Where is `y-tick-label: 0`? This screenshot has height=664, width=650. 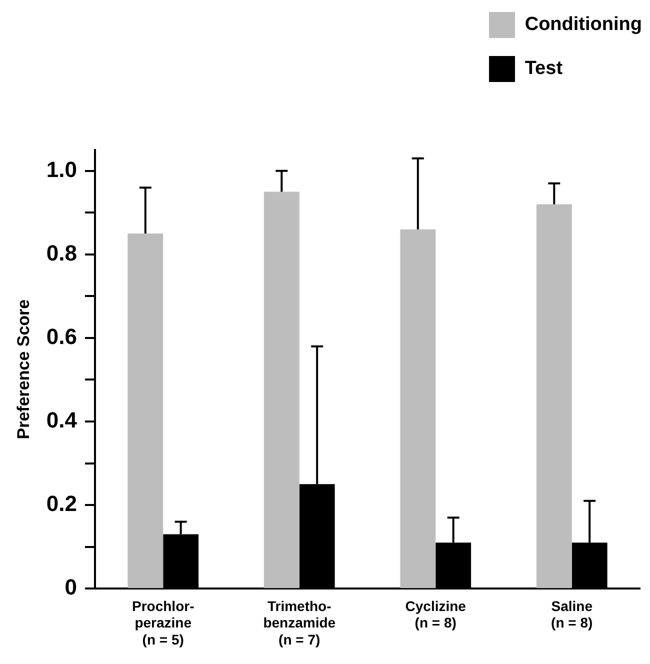 y-tick-label: 0 is located at coordinates (70, 587).